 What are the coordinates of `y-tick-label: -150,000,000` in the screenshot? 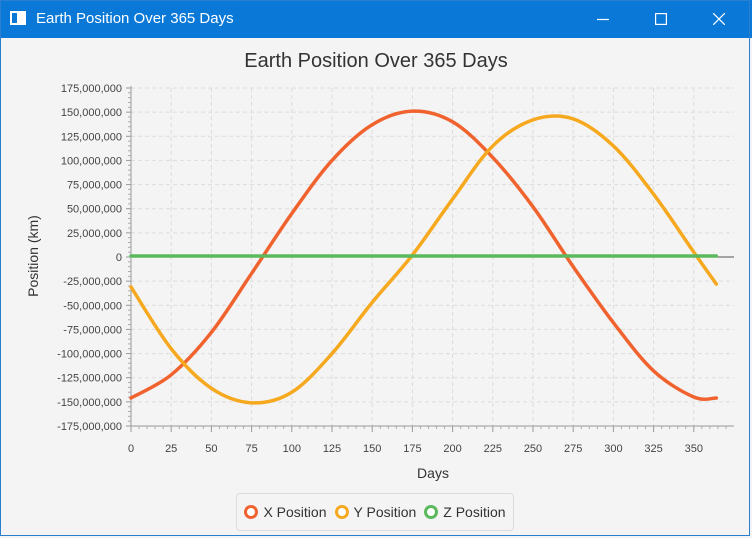 It's located at (89, 403).